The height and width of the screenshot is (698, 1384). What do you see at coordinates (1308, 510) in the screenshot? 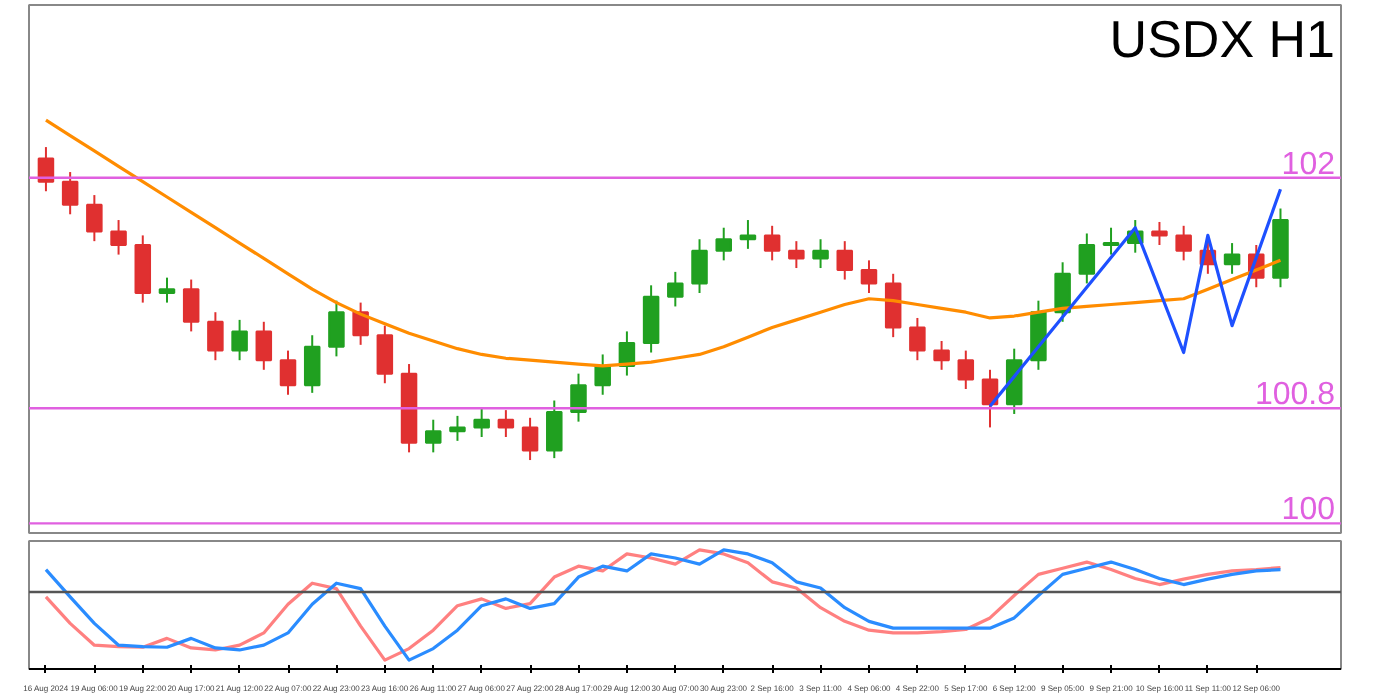
I see `ref-line-label: 100` at bounding box center [1308, 510].